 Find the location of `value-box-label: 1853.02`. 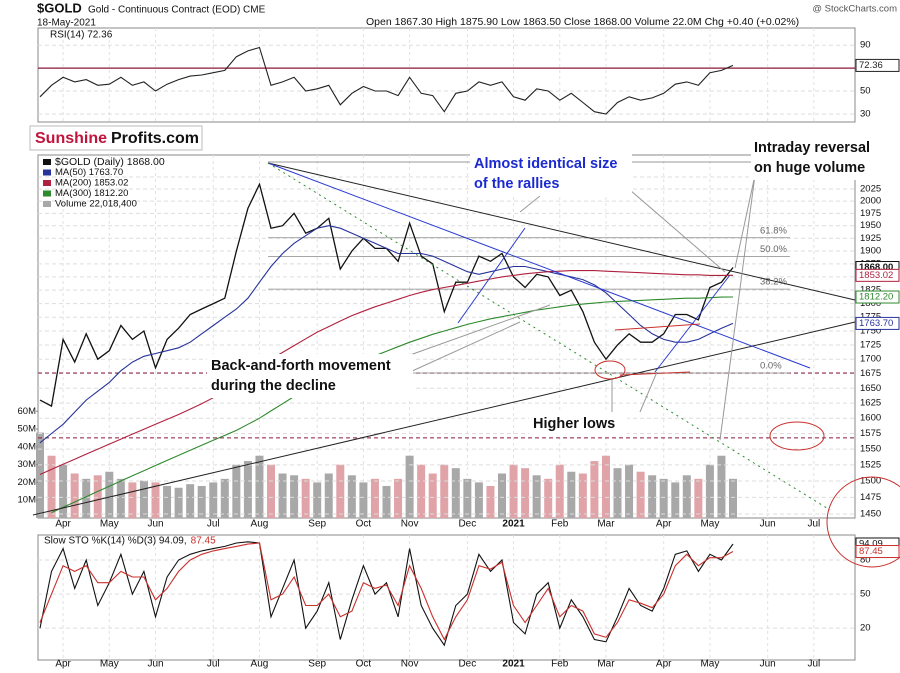

value-box-label: 1853.02 is located at coordinates (876, 275).